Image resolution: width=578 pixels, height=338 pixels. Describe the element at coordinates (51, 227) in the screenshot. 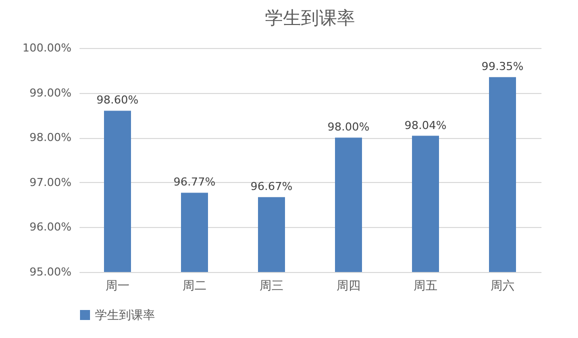

I see `y-tick-label: 96.00%` at that location.